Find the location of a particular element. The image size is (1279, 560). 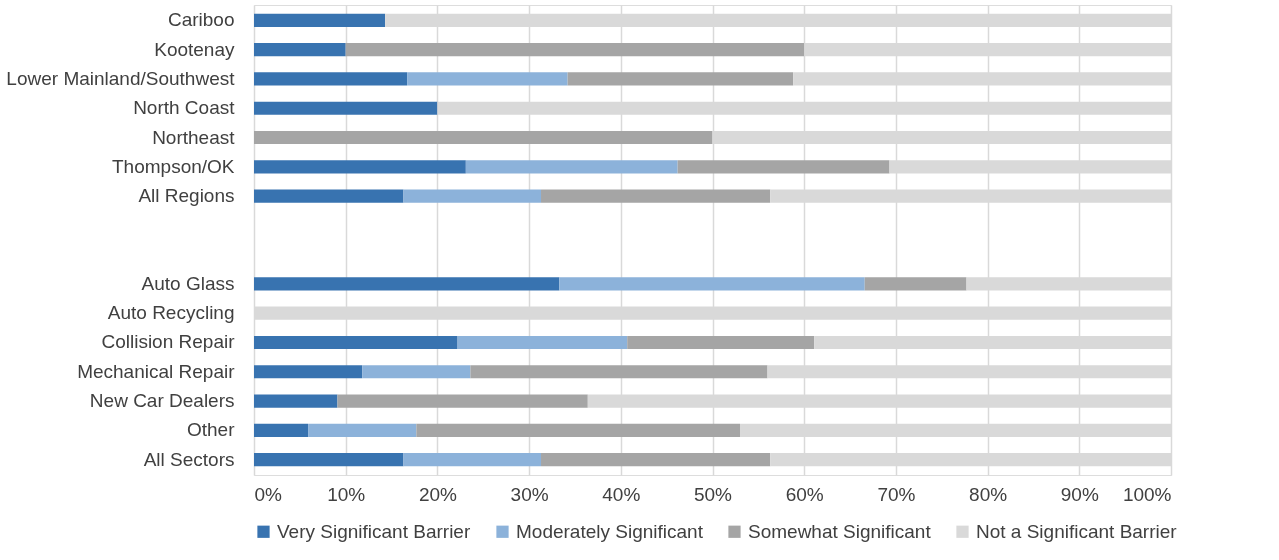

y-tick-label: Auto Glass is located at coordinates (188, 283).